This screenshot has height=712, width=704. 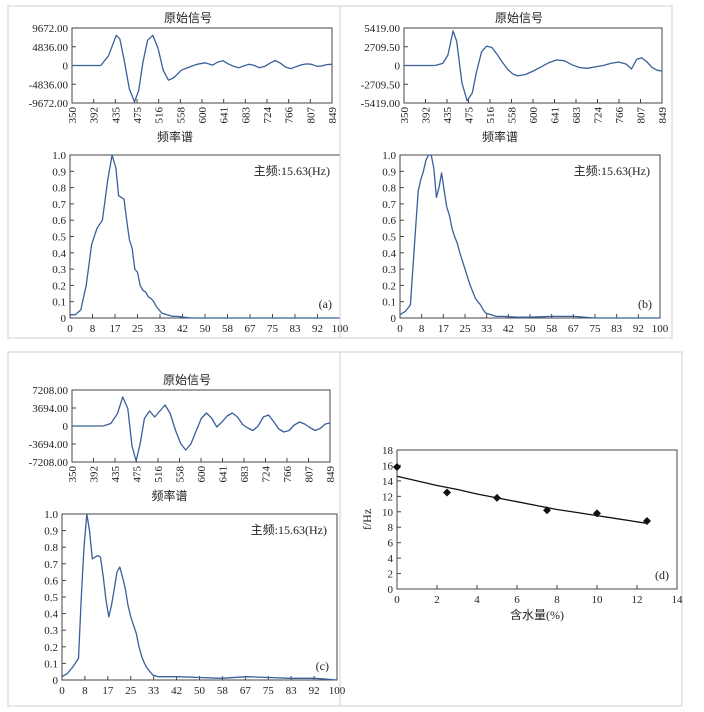 I want to click on panel-a-signal-ytick-label: -9672.00, so click(x=49, y=104).